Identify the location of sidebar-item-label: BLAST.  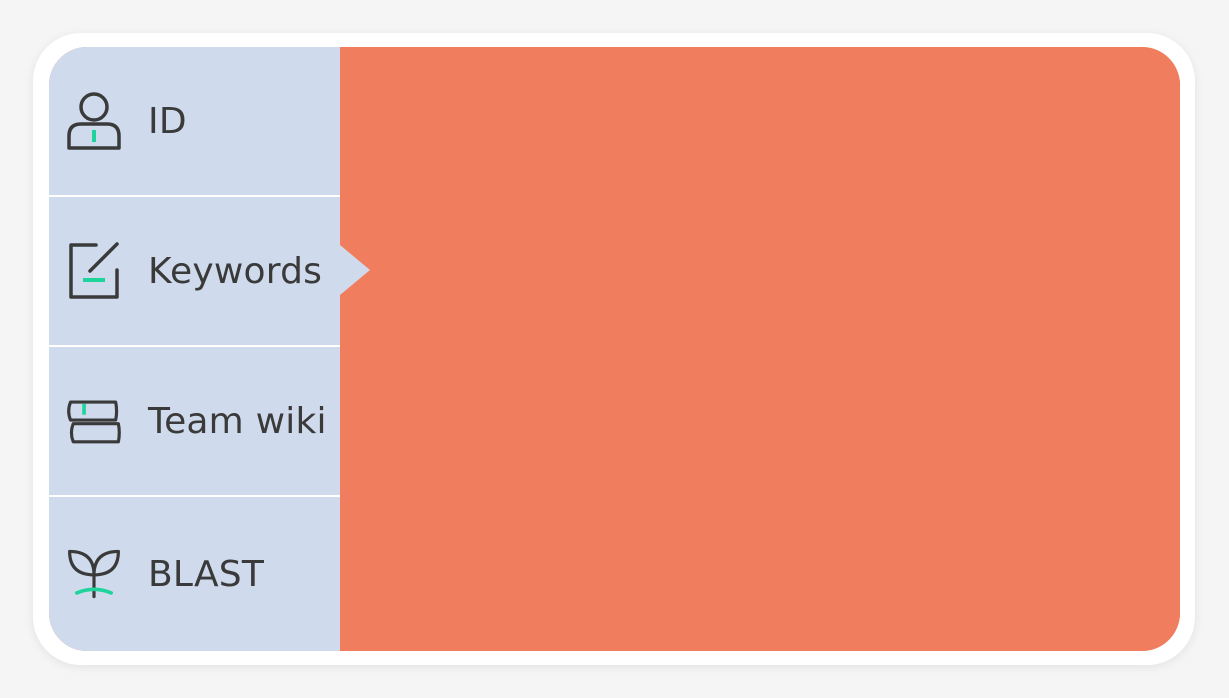
(206, 574).